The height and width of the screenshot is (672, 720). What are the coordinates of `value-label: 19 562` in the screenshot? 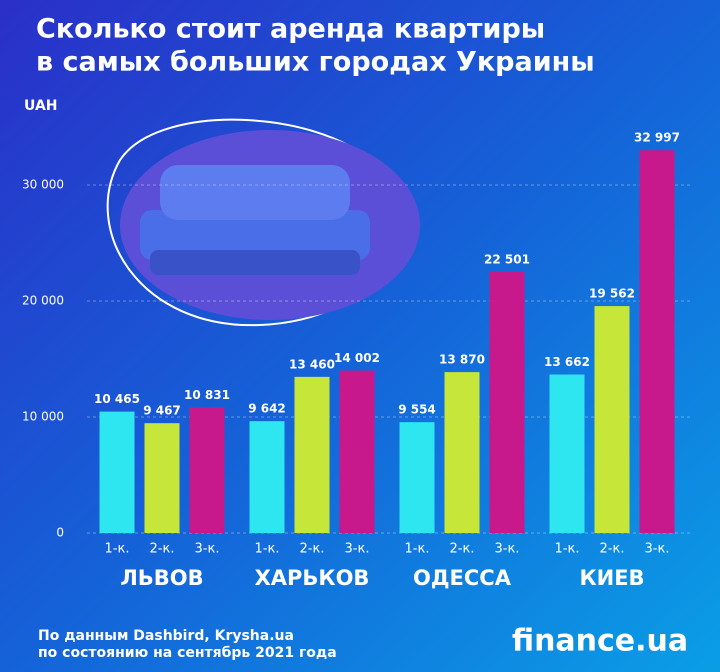 It's located at (612, 294).